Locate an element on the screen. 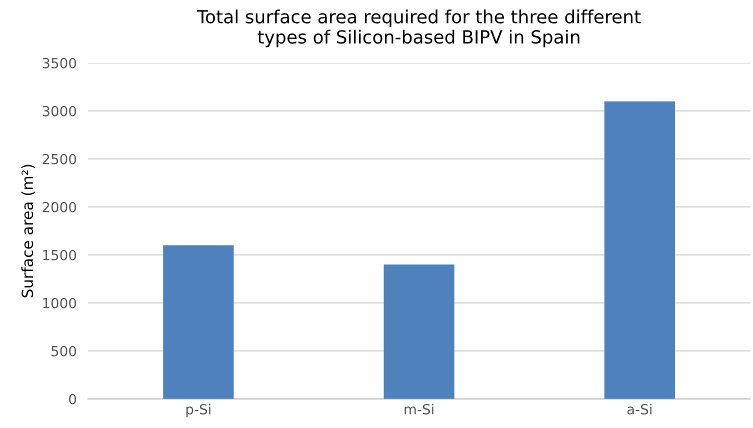  y-axis-title: Surface area (m²) is located at coordinates (28, 231).